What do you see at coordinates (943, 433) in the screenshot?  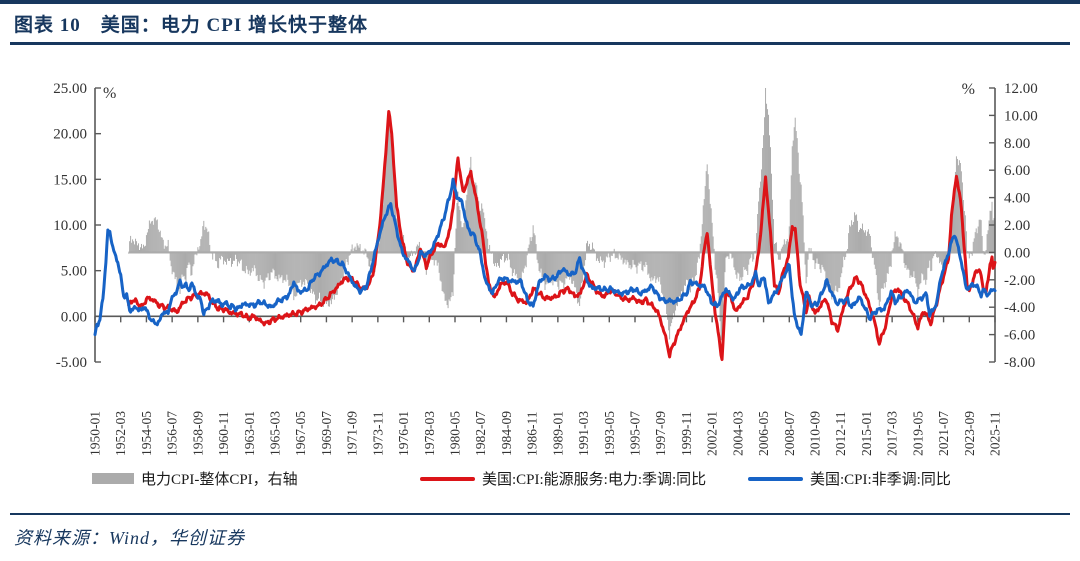 I see `x-axis-tick-label: 2021-07` at bounding box center [943, 433].